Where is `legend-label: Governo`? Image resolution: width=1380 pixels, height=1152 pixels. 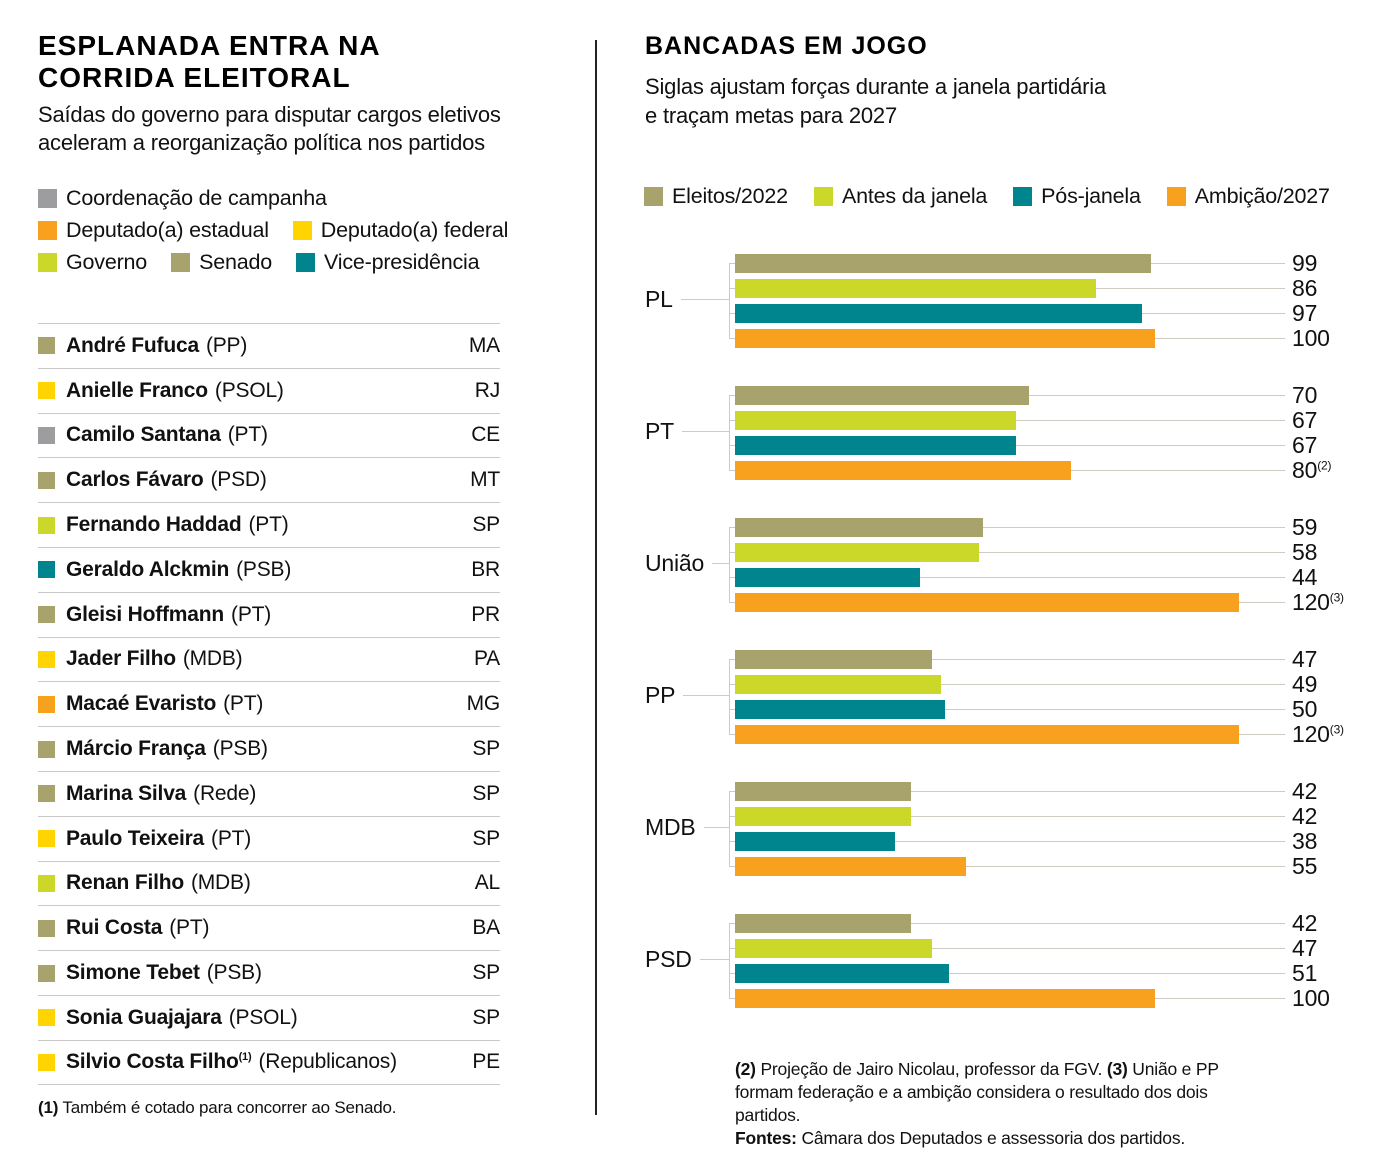 legend-label: Governo is located at coordinates (107, 262).